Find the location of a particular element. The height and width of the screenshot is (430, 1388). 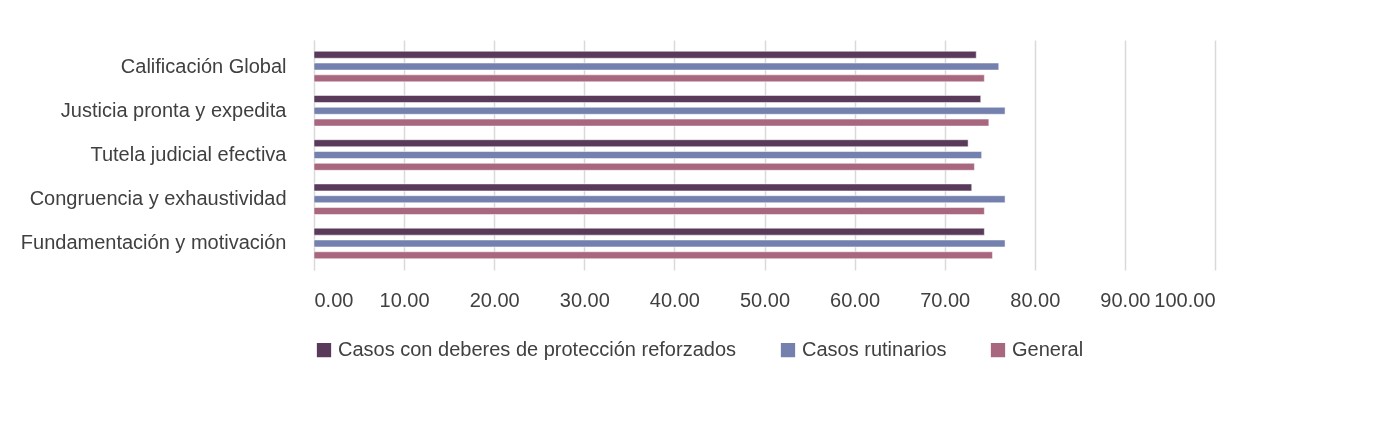

legend-label: Casos con deberes de protección reforzados is located at coordinates (537, 349).